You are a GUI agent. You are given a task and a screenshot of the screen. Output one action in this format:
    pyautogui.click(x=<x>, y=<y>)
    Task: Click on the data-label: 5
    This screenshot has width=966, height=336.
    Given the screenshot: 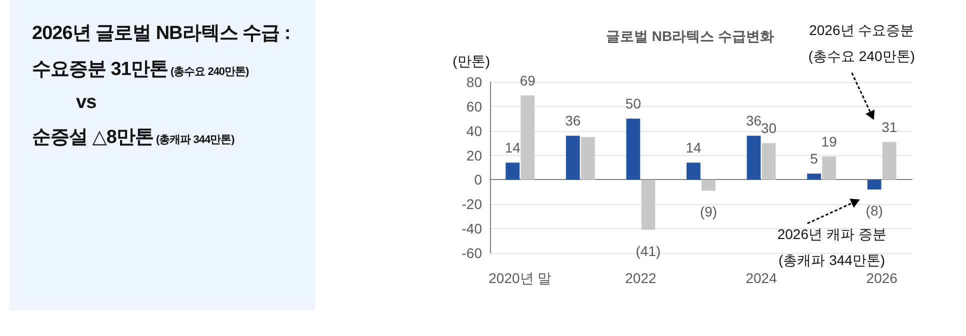 What is the action you would take?
    pyautogui.click(x=814, y=158)
    